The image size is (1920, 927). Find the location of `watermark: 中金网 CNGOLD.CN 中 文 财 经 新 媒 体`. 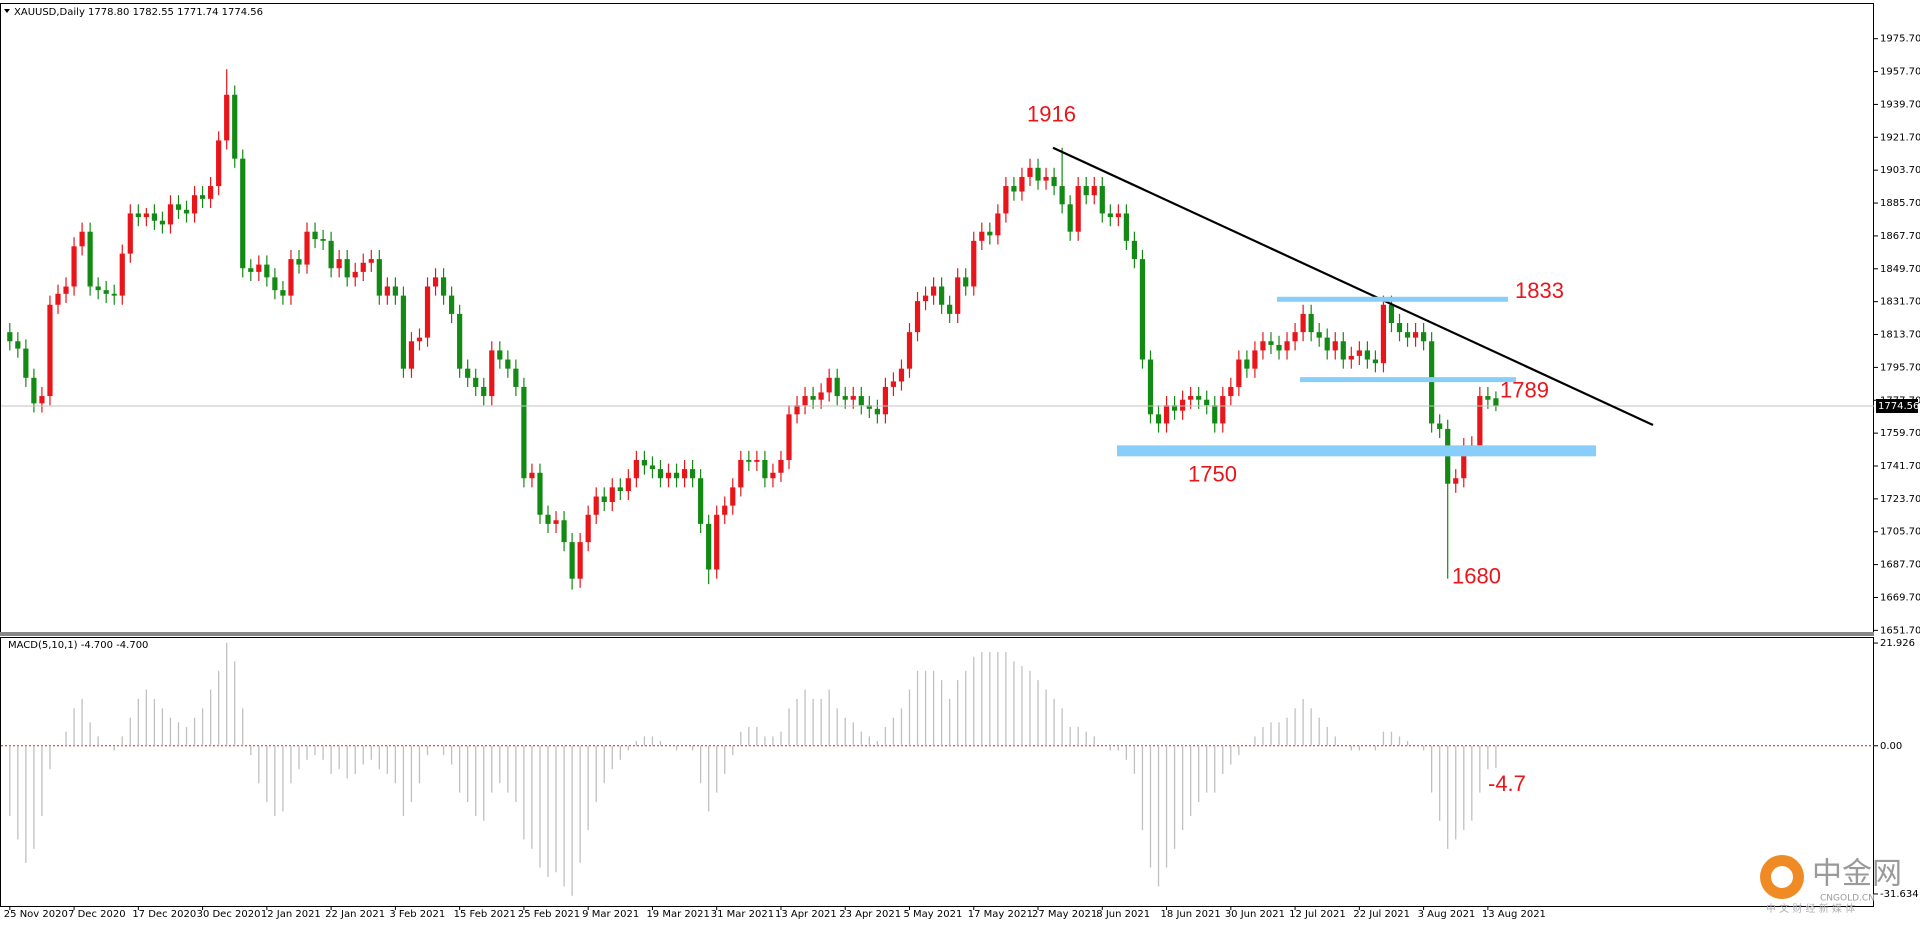

watermark: 中金网 CNGOLD.CN 中 文 财 经 新 媒 体 is located at coordinates (1831, 885).